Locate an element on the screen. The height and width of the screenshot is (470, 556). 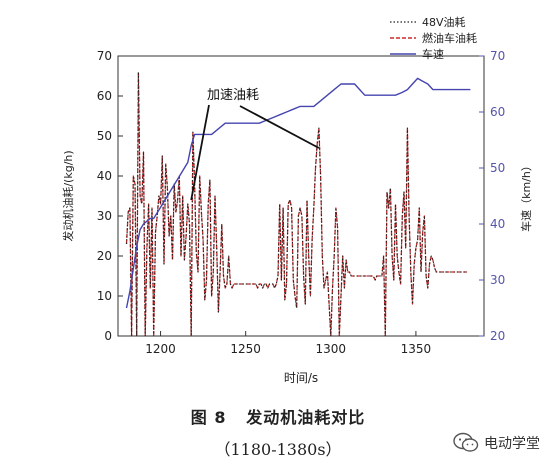
x-tick-label: 1350 is located at coordinates (416, 349).